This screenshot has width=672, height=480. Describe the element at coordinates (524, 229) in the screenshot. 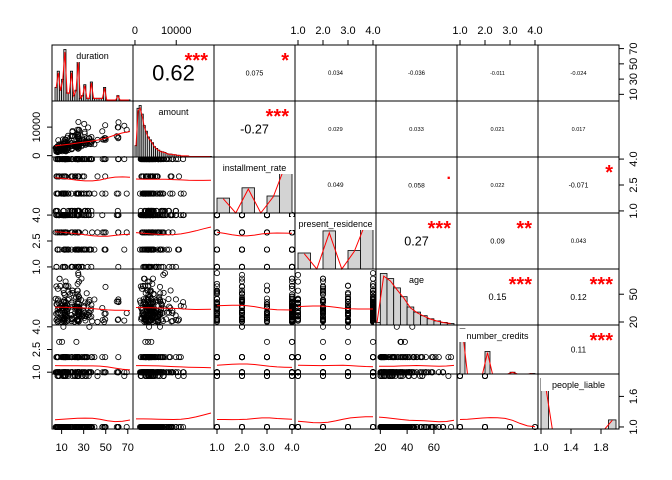

I see `significance-stars: **` at that location.